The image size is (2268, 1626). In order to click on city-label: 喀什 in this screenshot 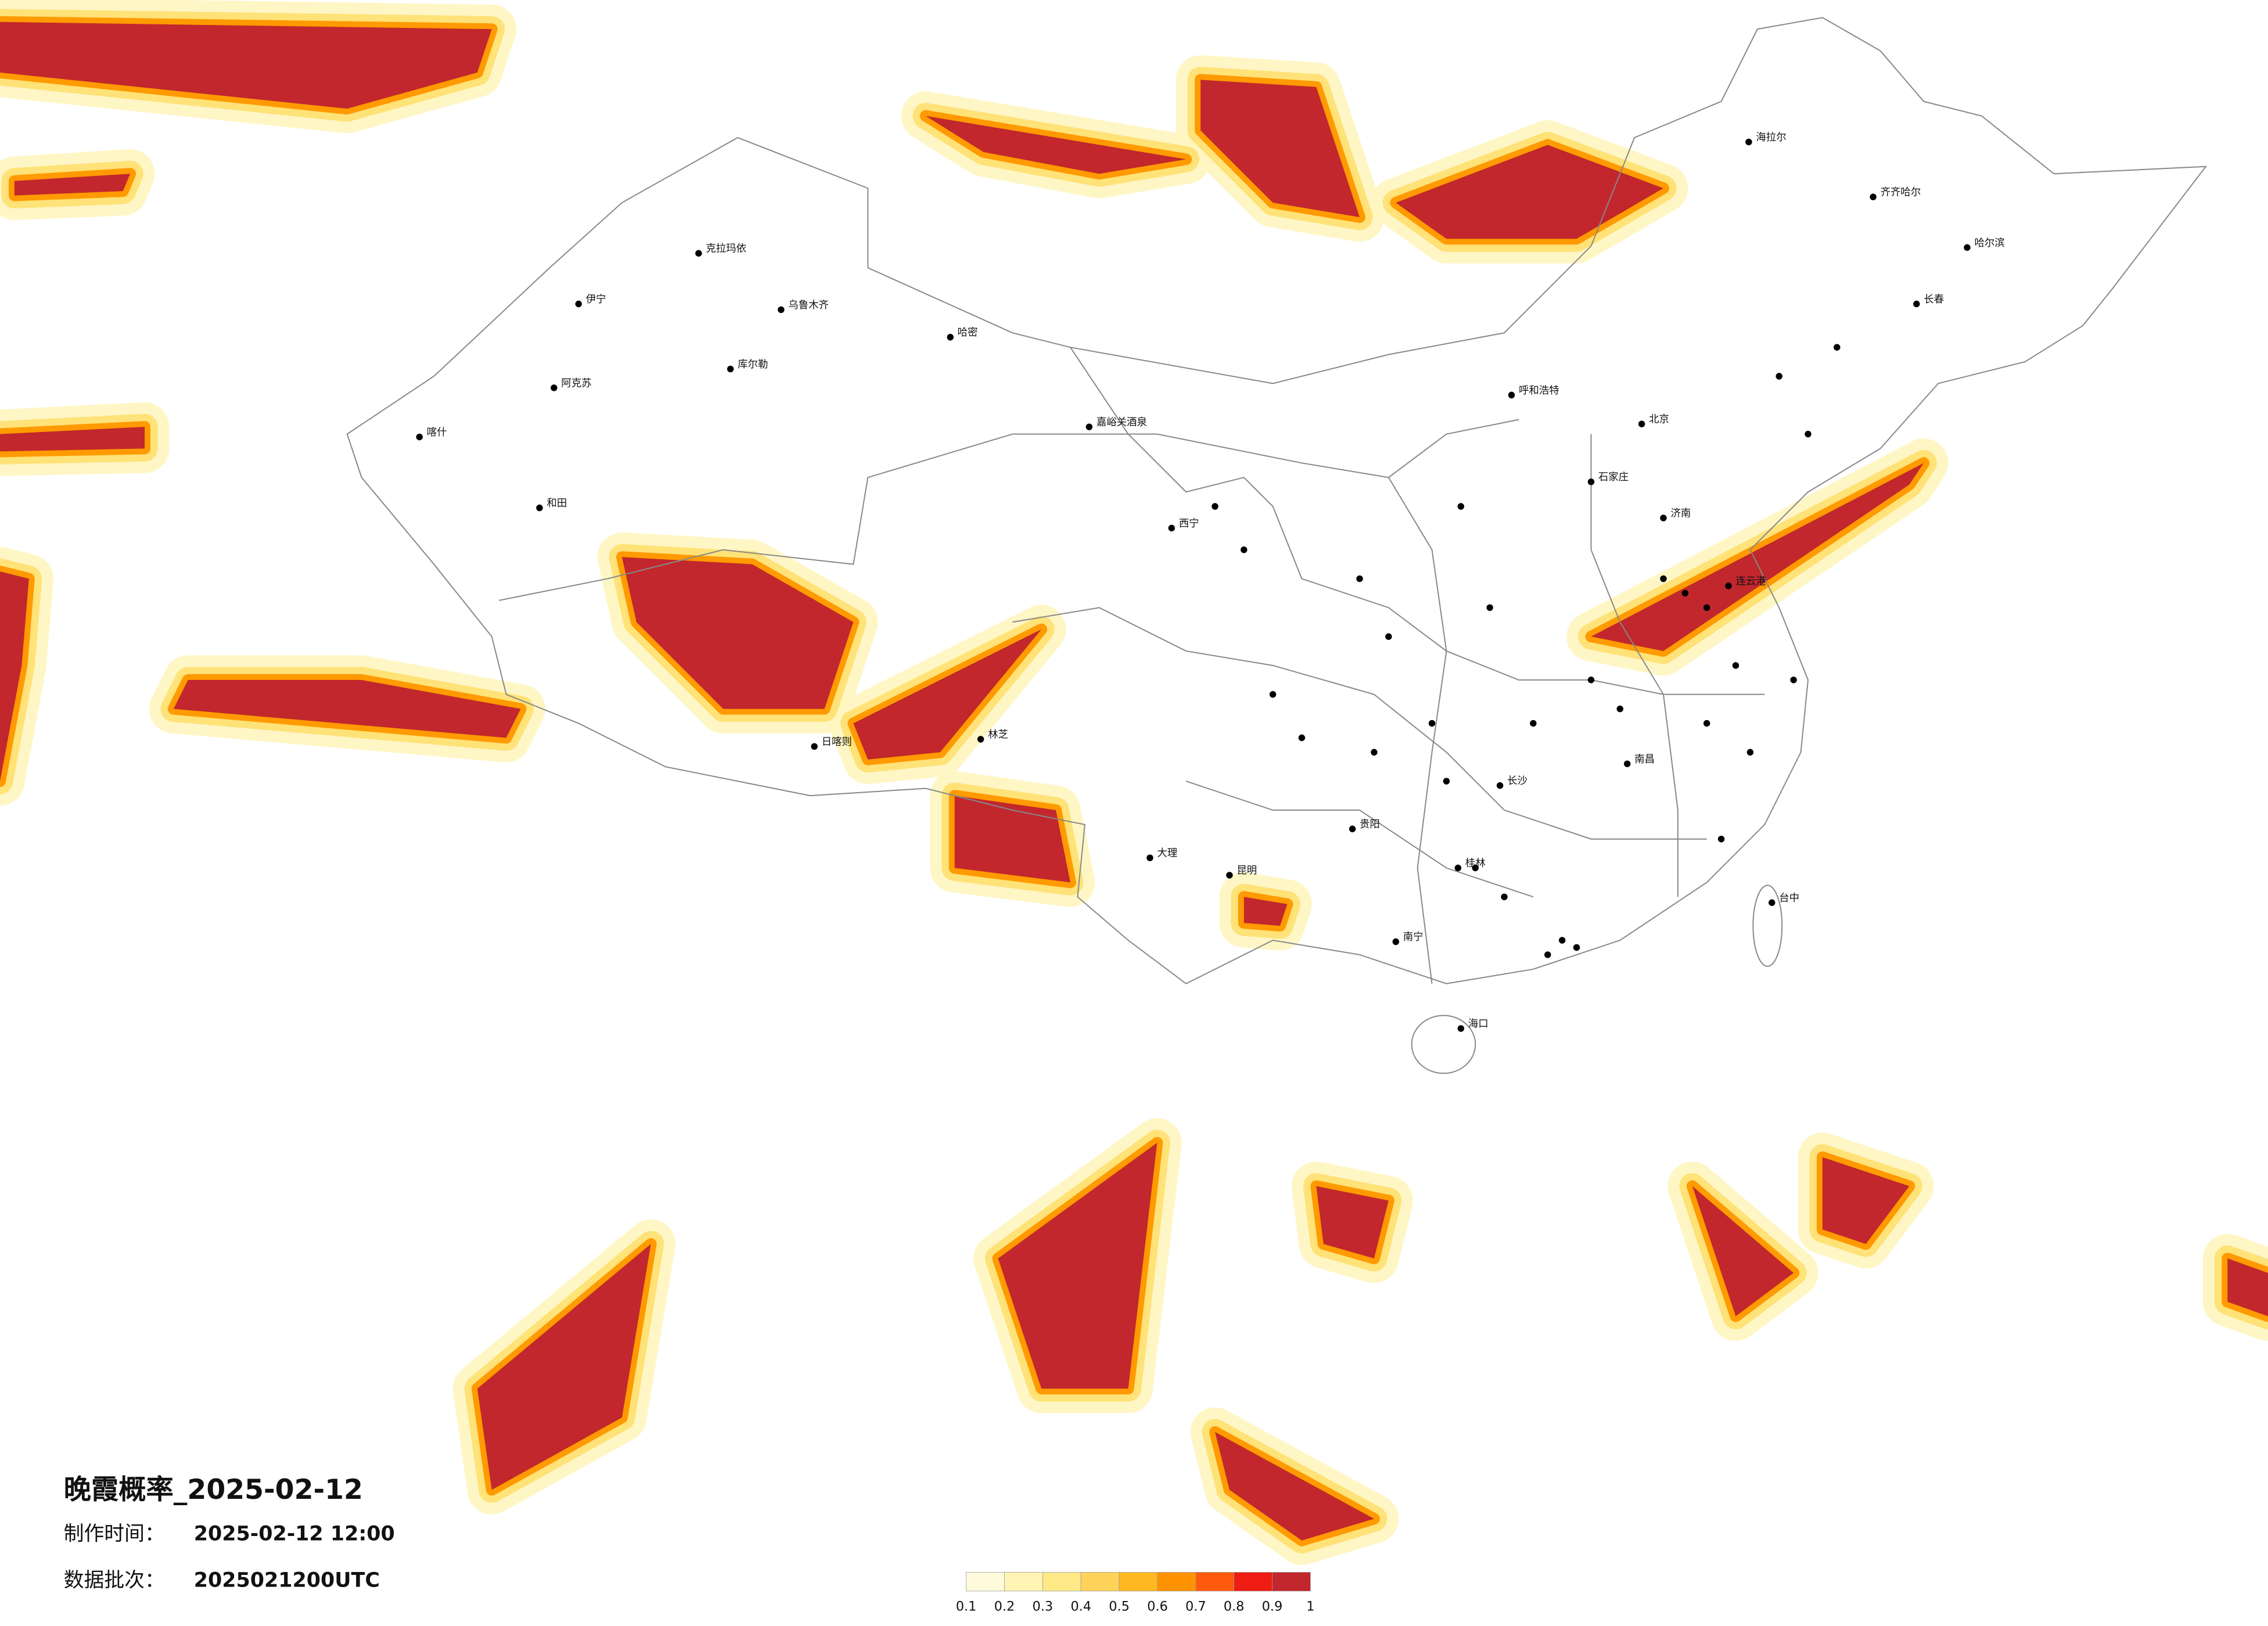, I will do `click(437, 433)`.